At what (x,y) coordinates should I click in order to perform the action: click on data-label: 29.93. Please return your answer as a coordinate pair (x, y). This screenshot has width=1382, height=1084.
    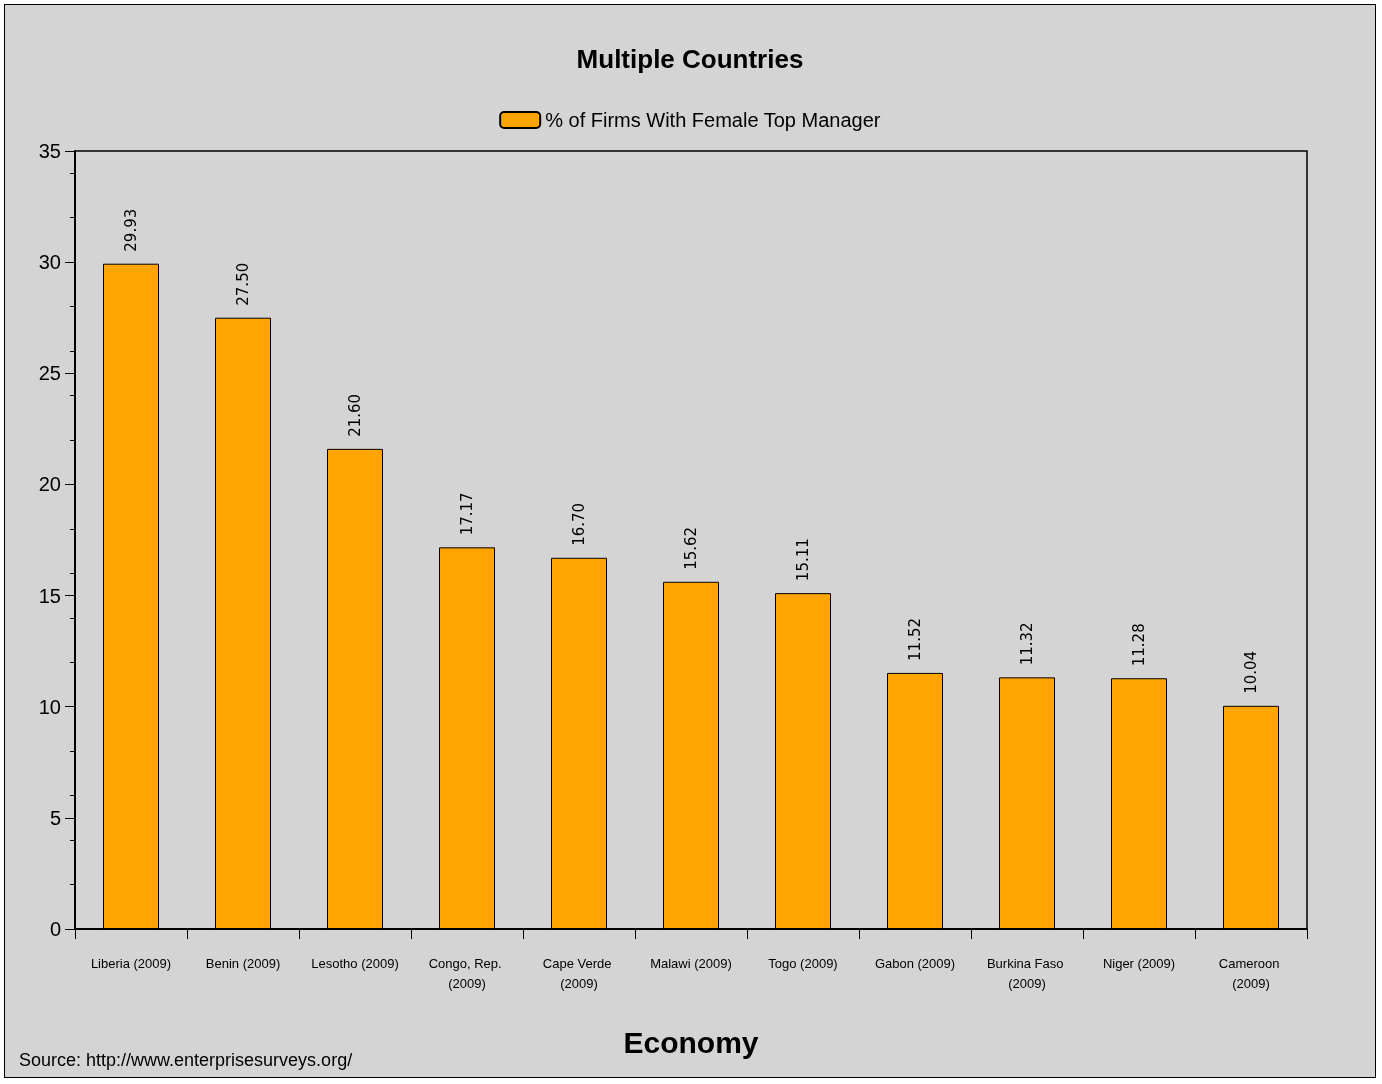
    Looking at the image, I should click on (131, 230).